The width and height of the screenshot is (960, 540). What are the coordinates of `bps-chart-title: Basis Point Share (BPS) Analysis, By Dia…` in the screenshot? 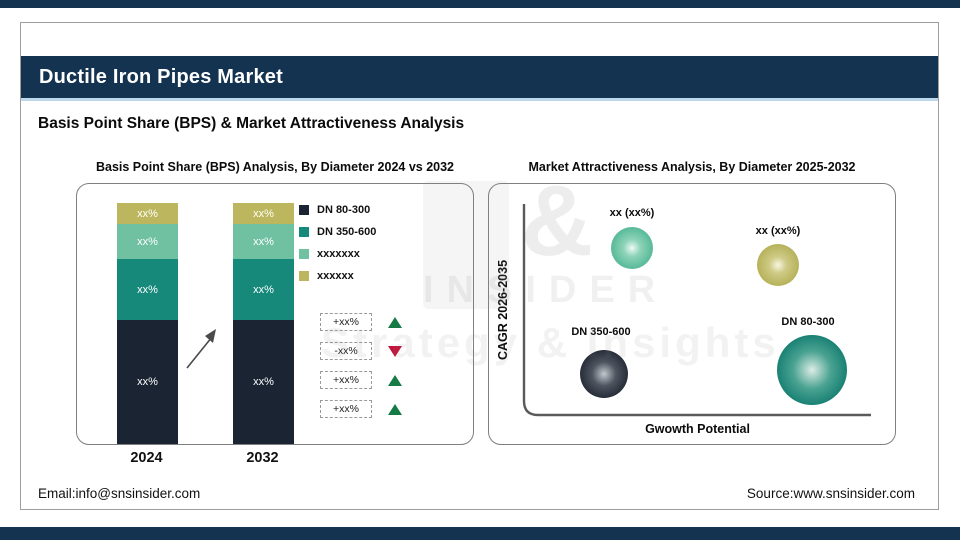 It's located at (275, 167).